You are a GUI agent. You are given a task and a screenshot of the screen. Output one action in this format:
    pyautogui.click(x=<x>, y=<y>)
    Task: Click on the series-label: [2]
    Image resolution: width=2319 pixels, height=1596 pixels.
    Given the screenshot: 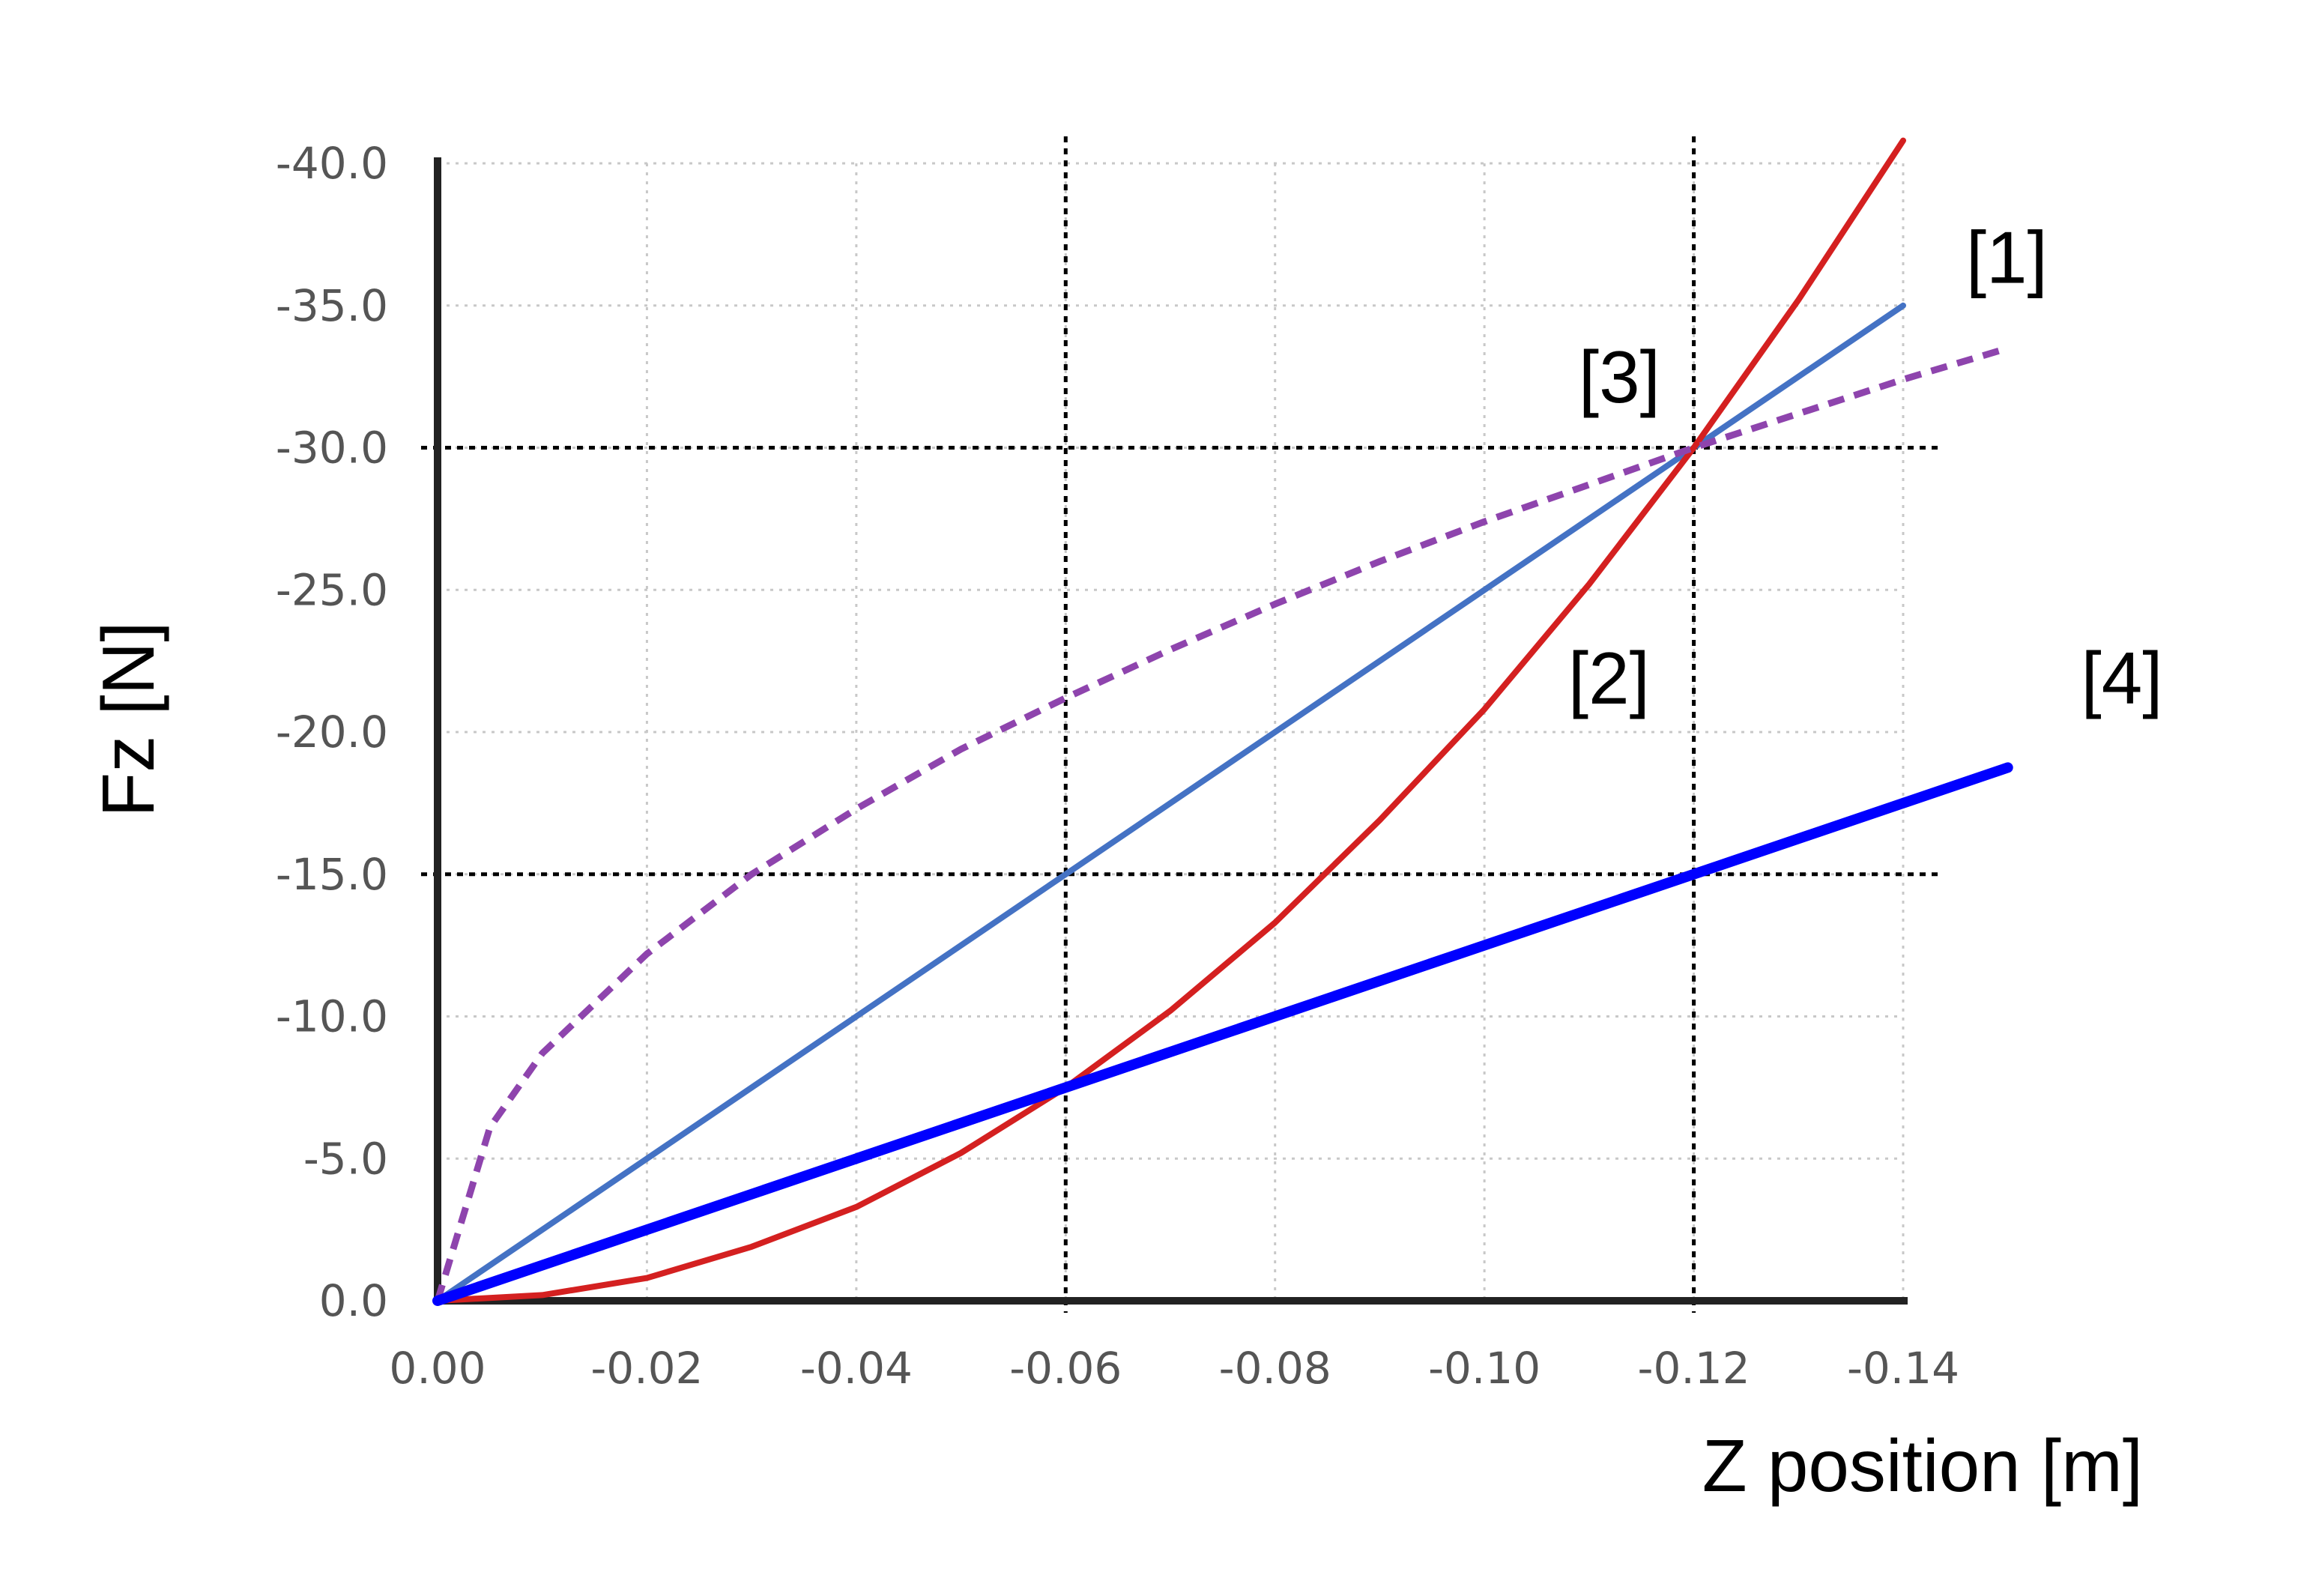 What is the action you would take?
    pyautogui.click(x=1609, y=678)
    